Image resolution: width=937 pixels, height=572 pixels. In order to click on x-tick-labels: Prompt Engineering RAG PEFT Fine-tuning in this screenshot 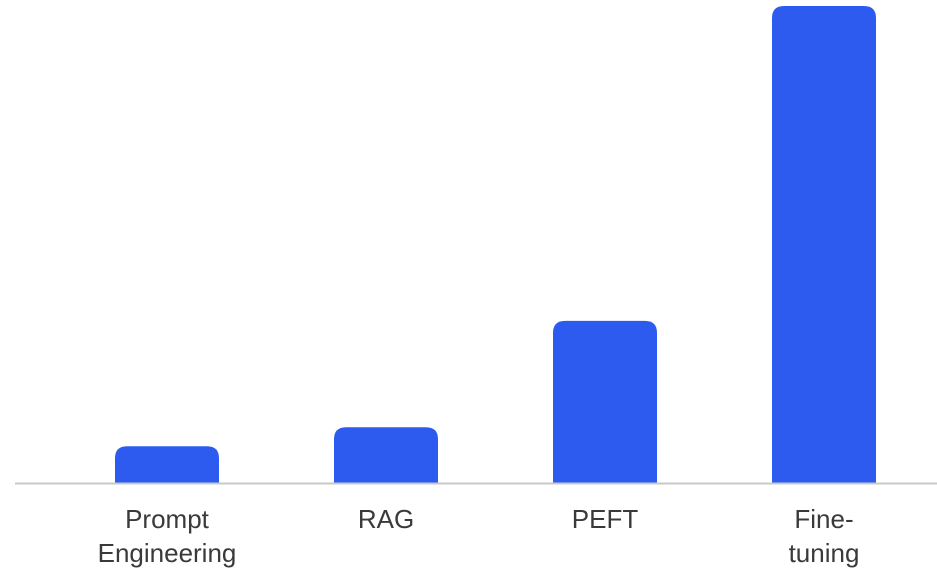, I will do `click(479, 536)`.